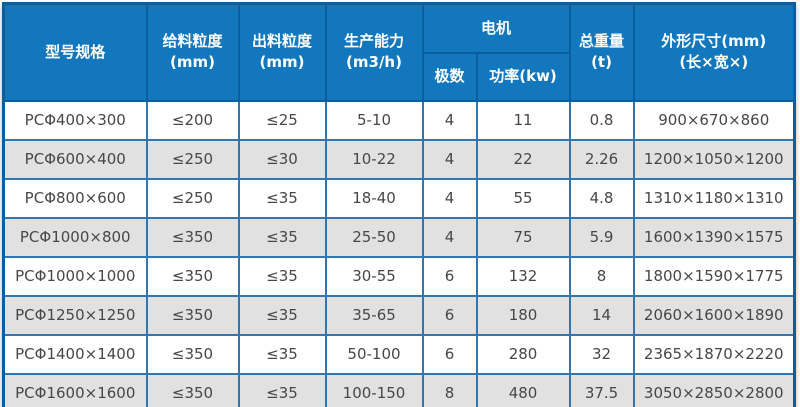  I want to click on col-header-motor-poles-label: 极数, so click(449, 76).